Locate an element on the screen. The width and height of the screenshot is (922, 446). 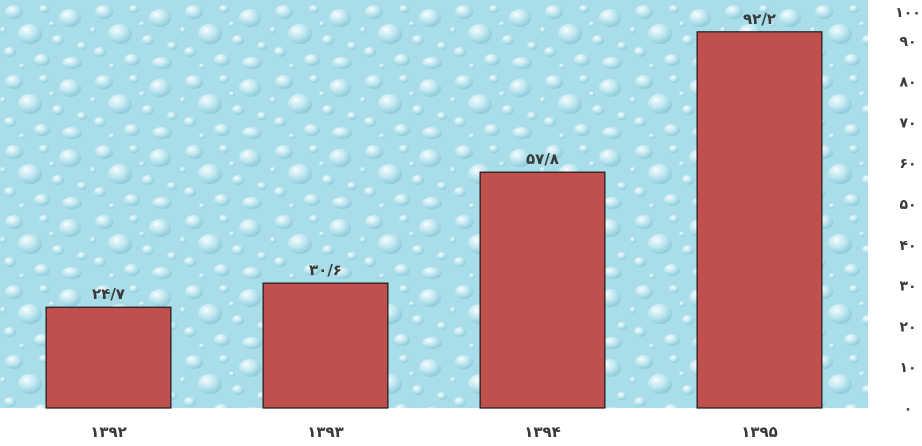
x-axis: ۱۳۹۲ ۱۳۹۳ ۱۳۹۴ ۱۳۹۵ is located at coordinates (434, 432).